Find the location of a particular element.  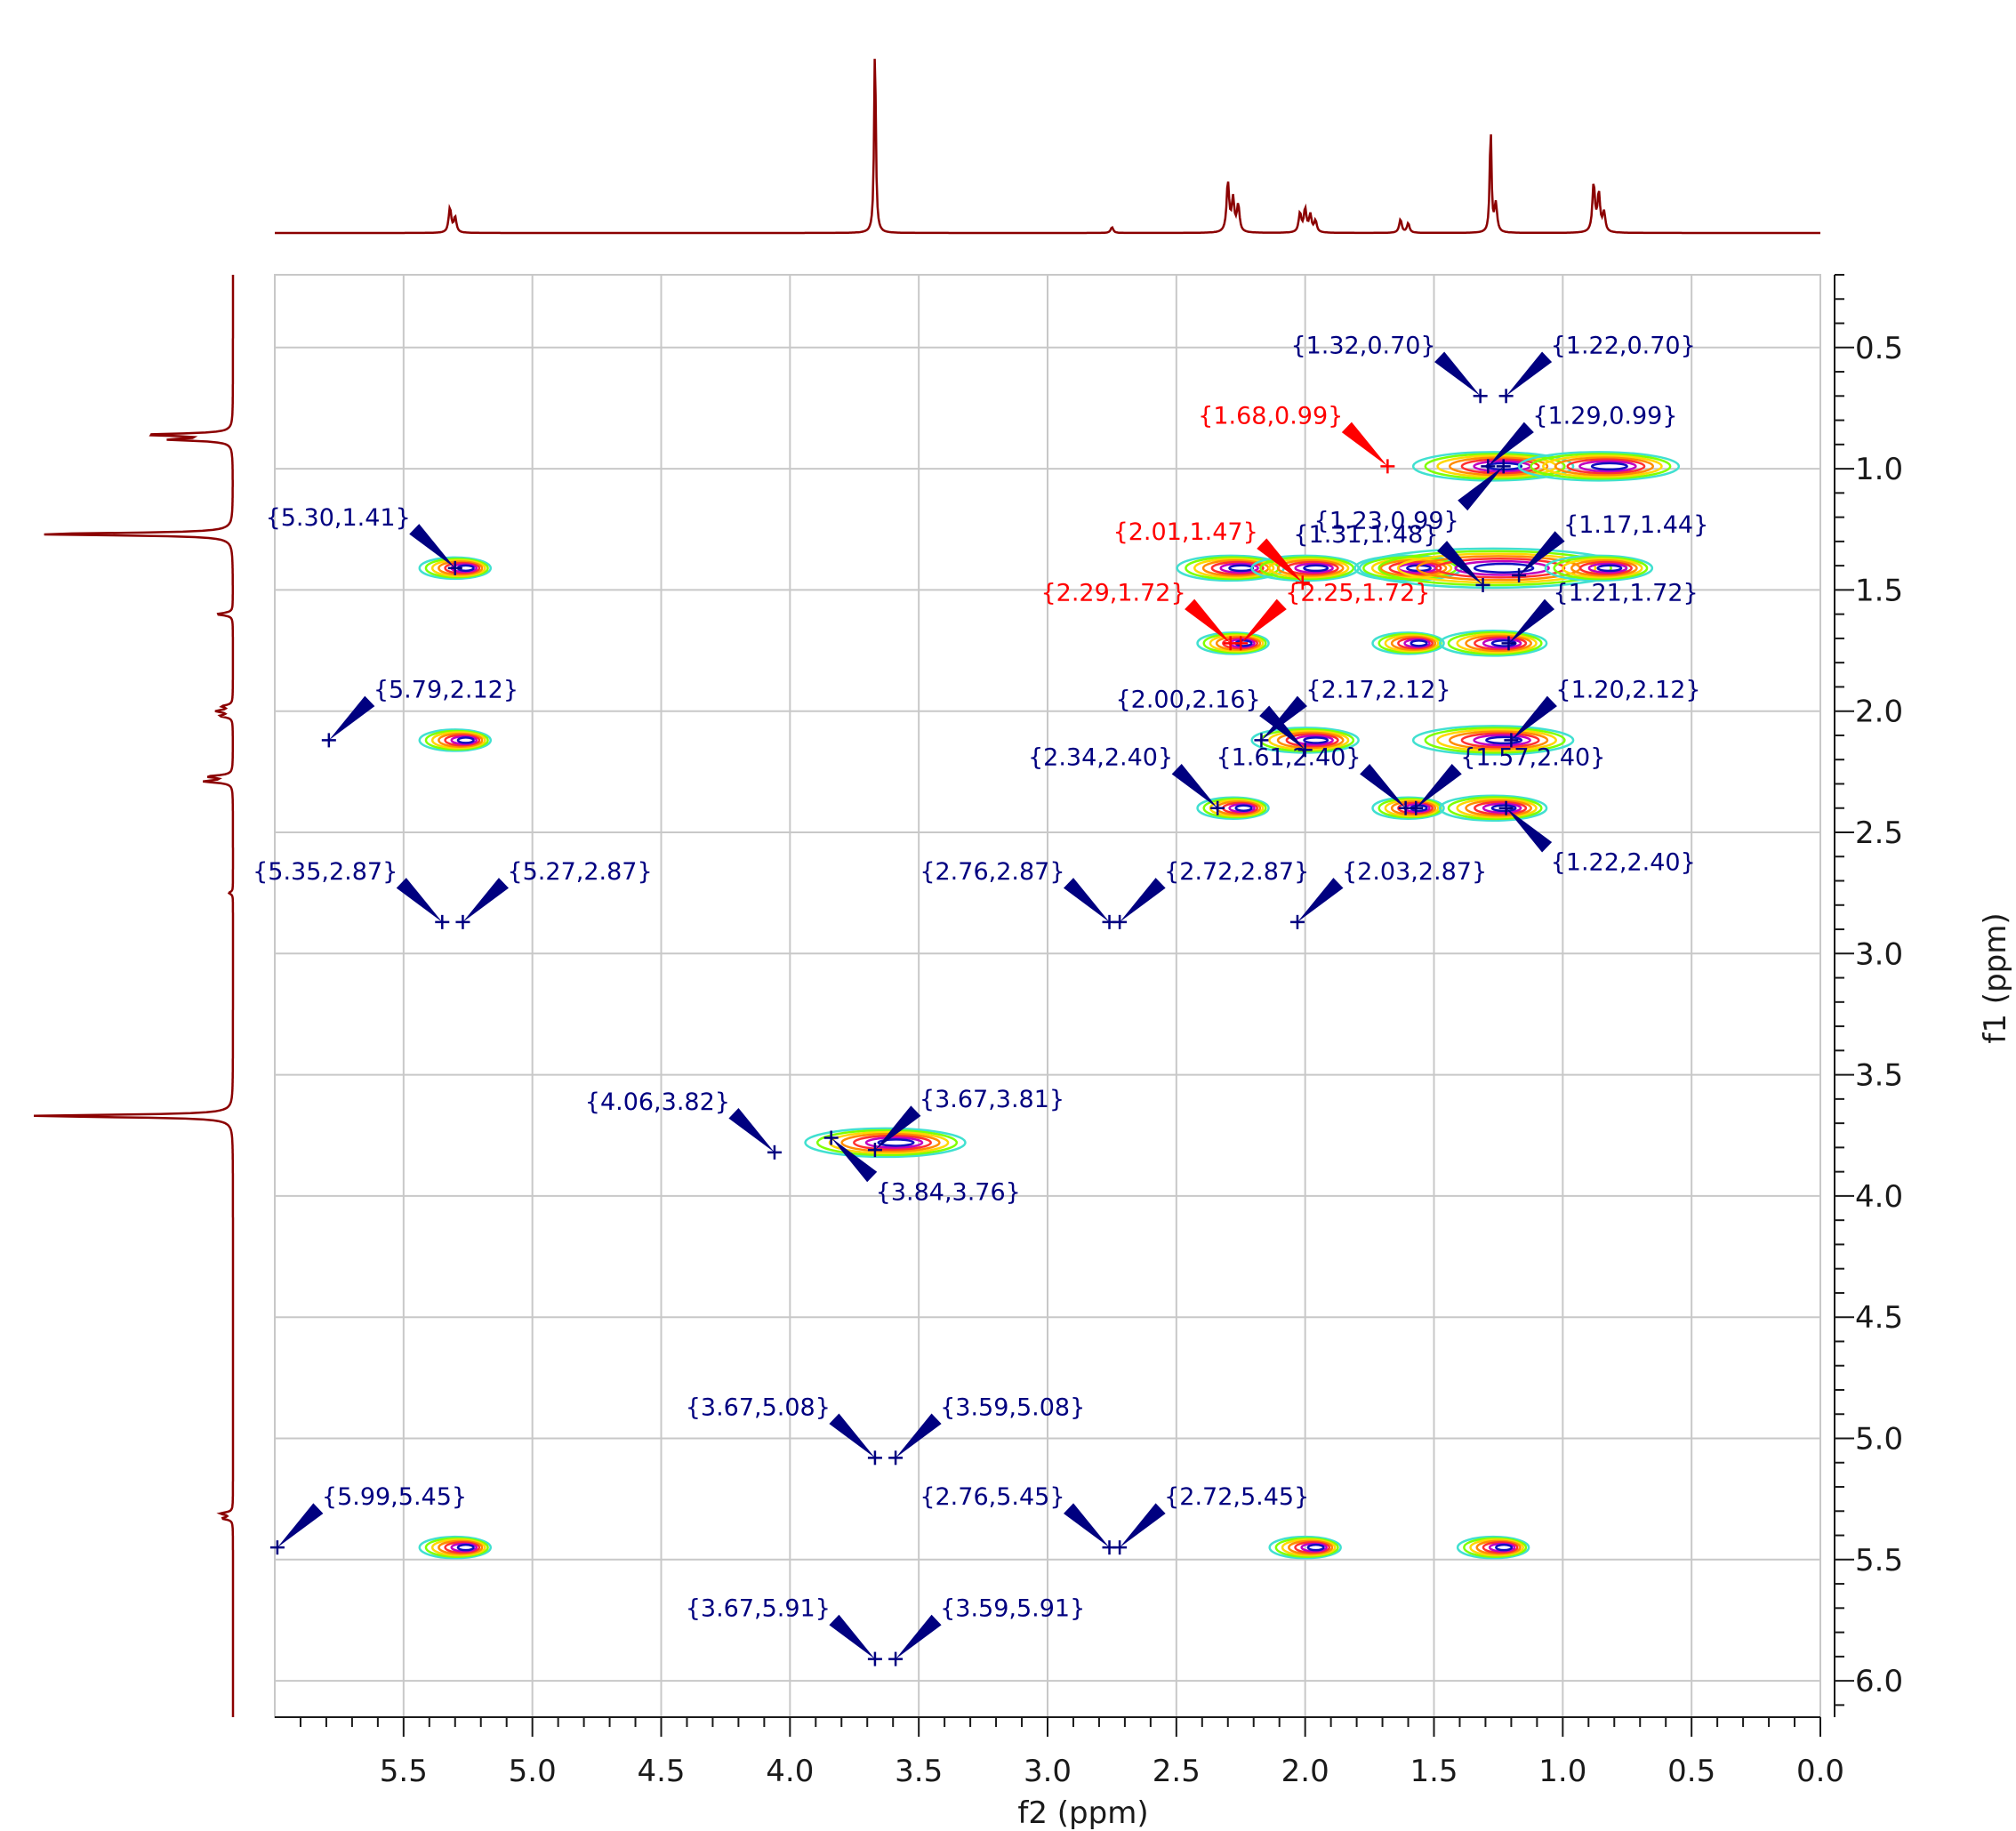

peak-label: {2.03,2.87} is located at coordinates (1414, 872).